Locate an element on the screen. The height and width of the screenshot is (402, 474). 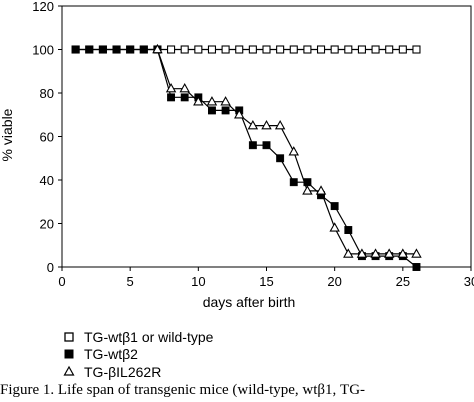
x-tick-label: 5 is located at coordinates (130, 281).